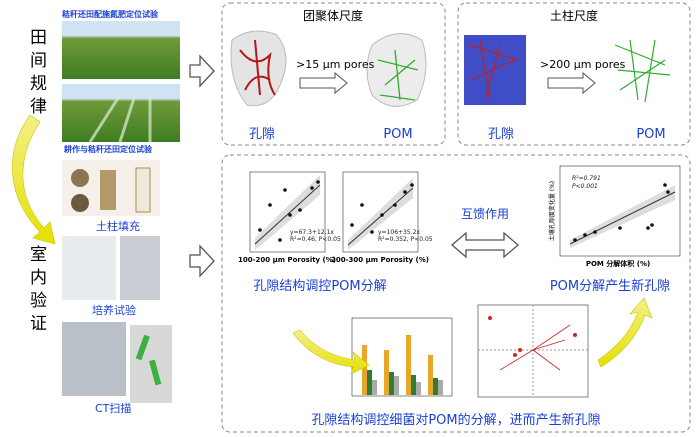 Image resolution: width=700 pixels, height=437 pixels. Describe the element at coordinates (586, 178) in the screenshot. I see `stat: R²=0.791` at that location.